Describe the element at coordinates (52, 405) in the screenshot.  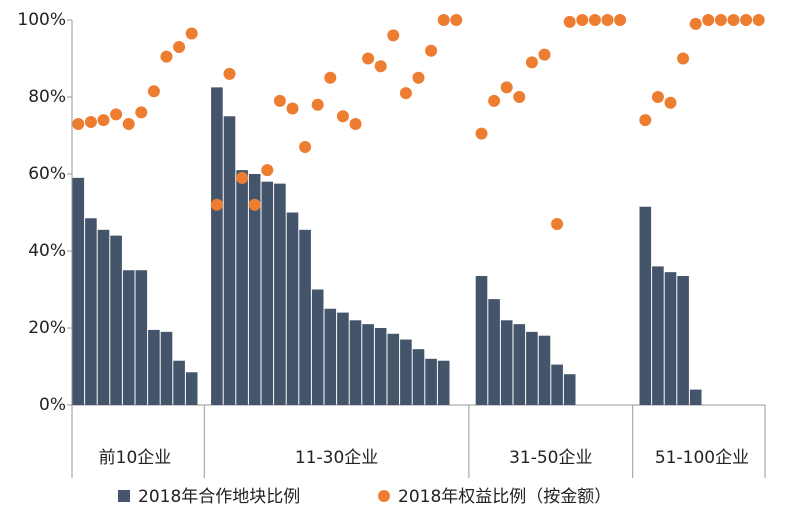
I see `y-tick-label: 0%` at that location.